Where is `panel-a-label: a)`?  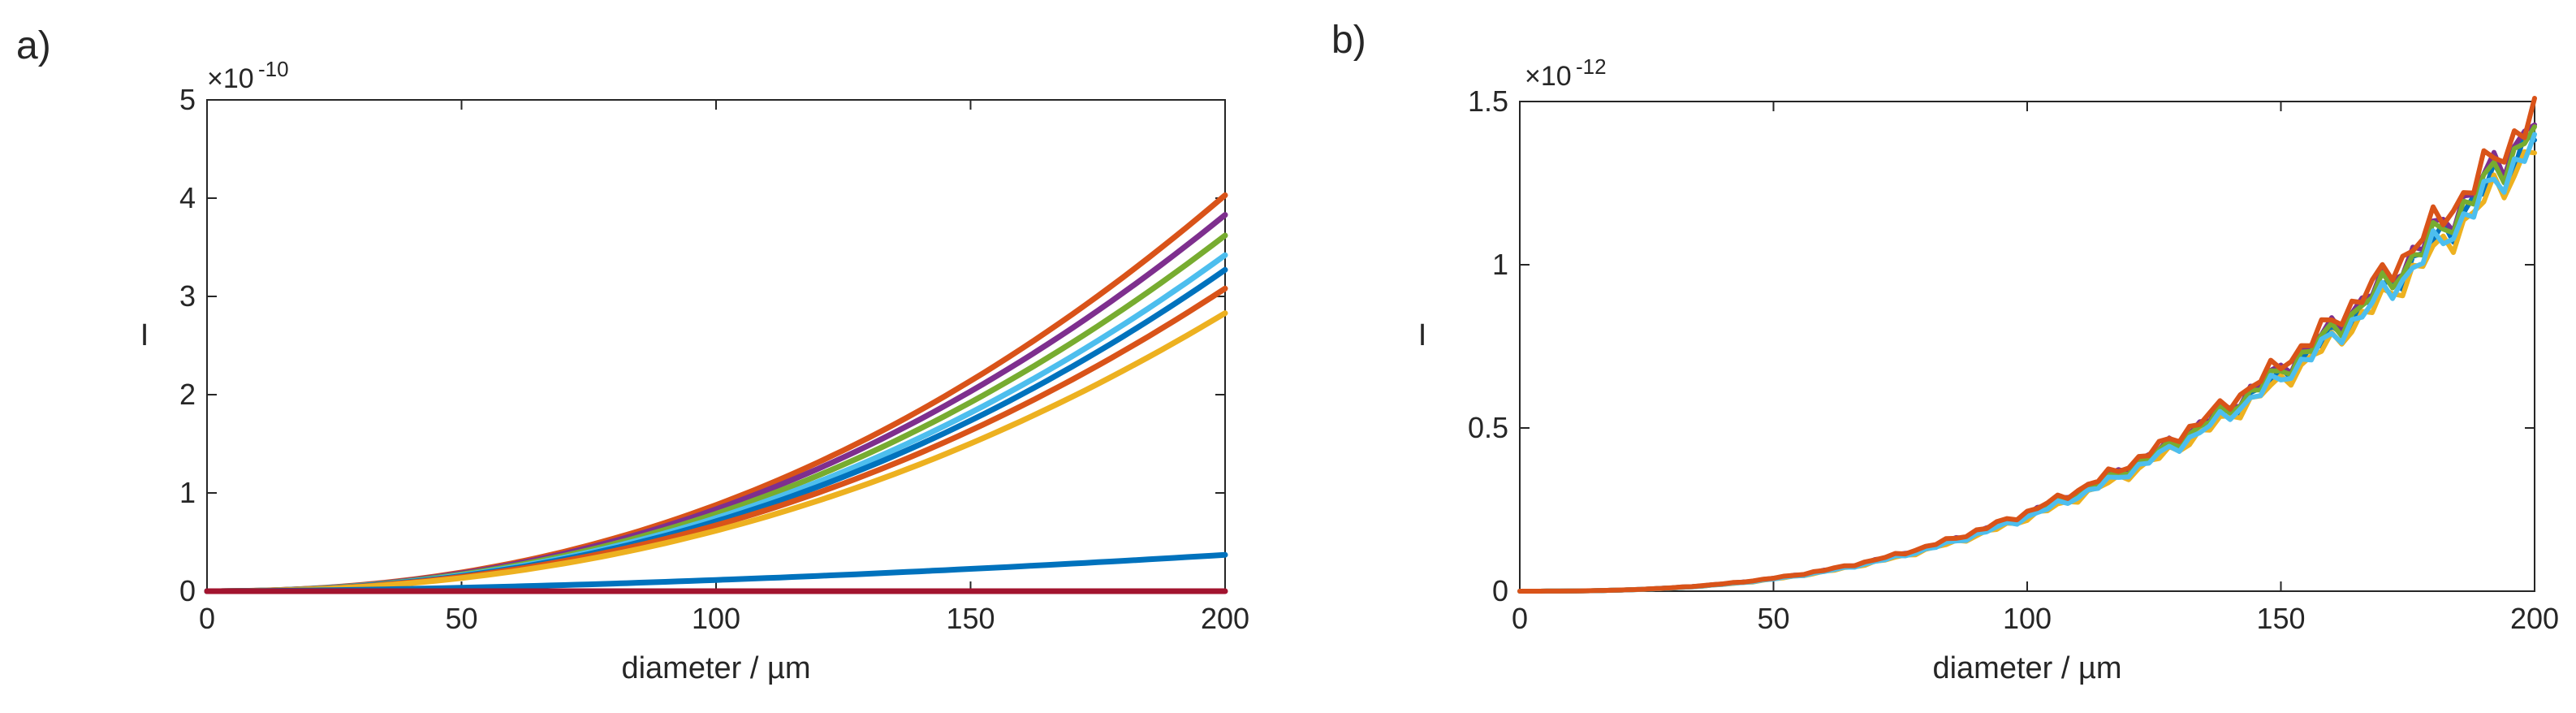 panel-a-label: a) is located at coordinates (33, 45).